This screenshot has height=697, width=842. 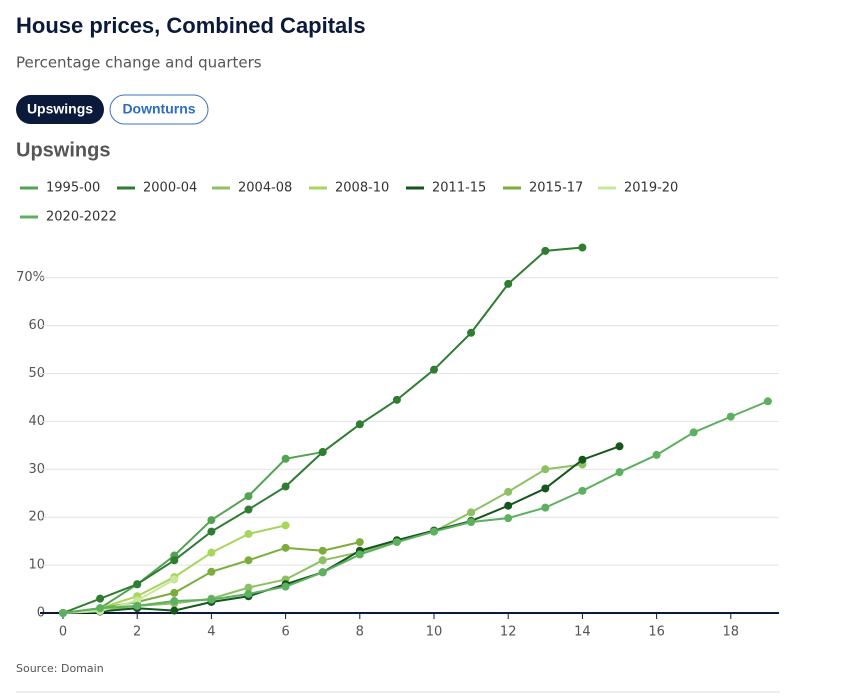 I want to click on source: Source: Domain, so click(x=60, y=668).